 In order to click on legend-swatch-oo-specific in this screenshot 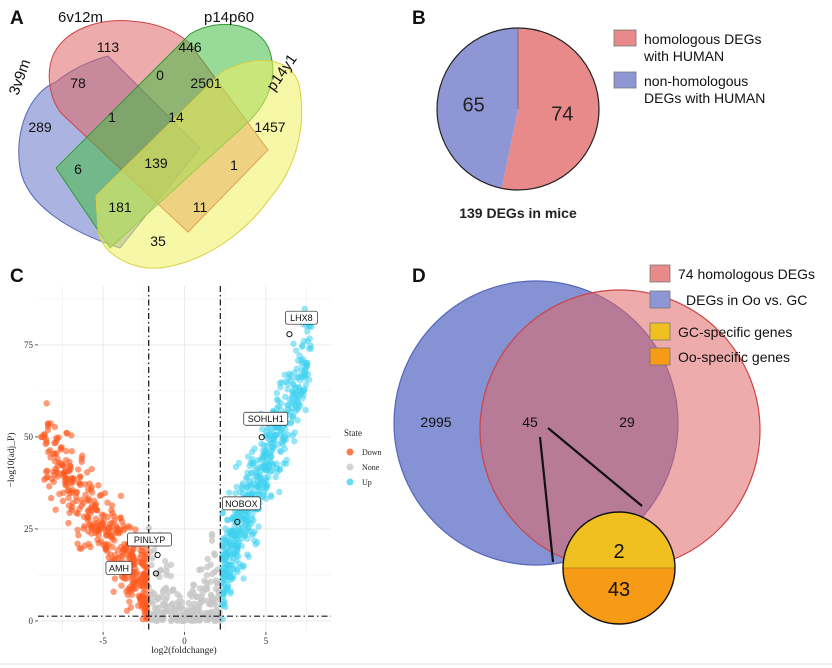, I will do `click(660, 356)`.